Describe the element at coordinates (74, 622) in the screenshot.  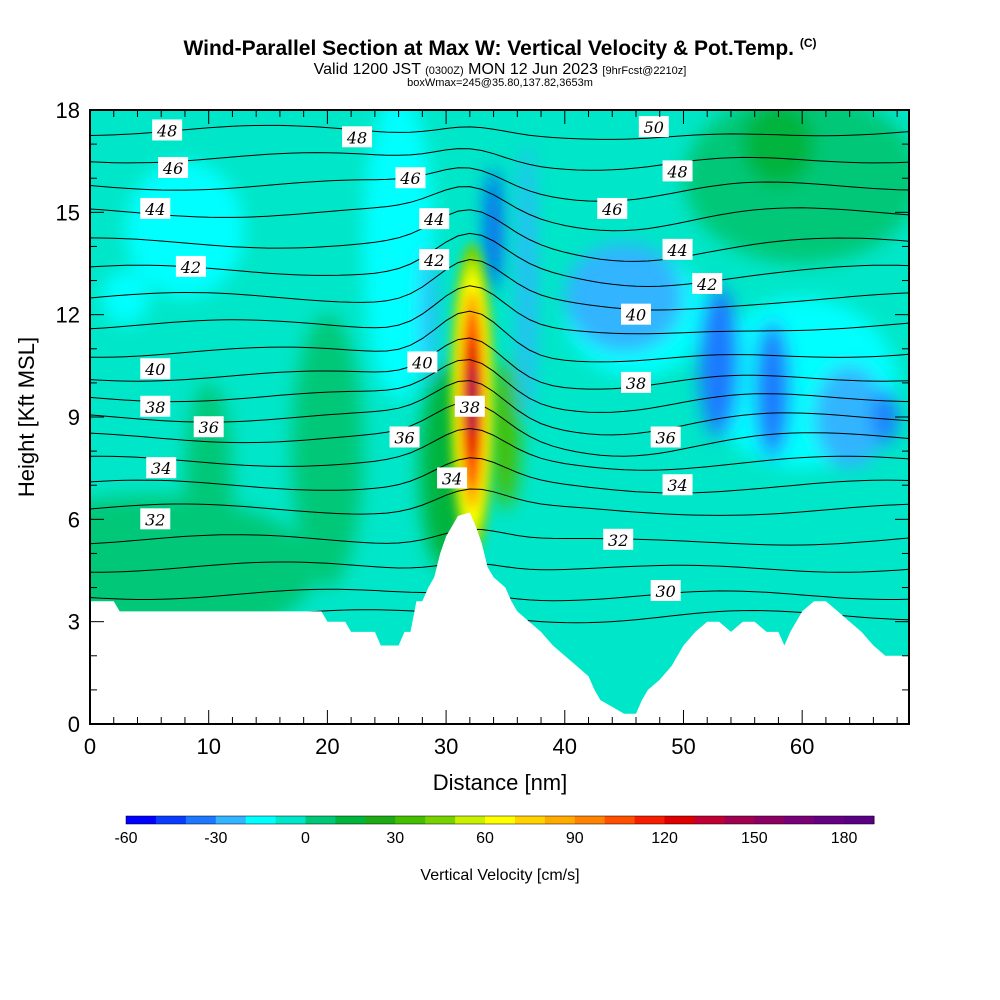
I see `y-tick-label: 3` at that location.